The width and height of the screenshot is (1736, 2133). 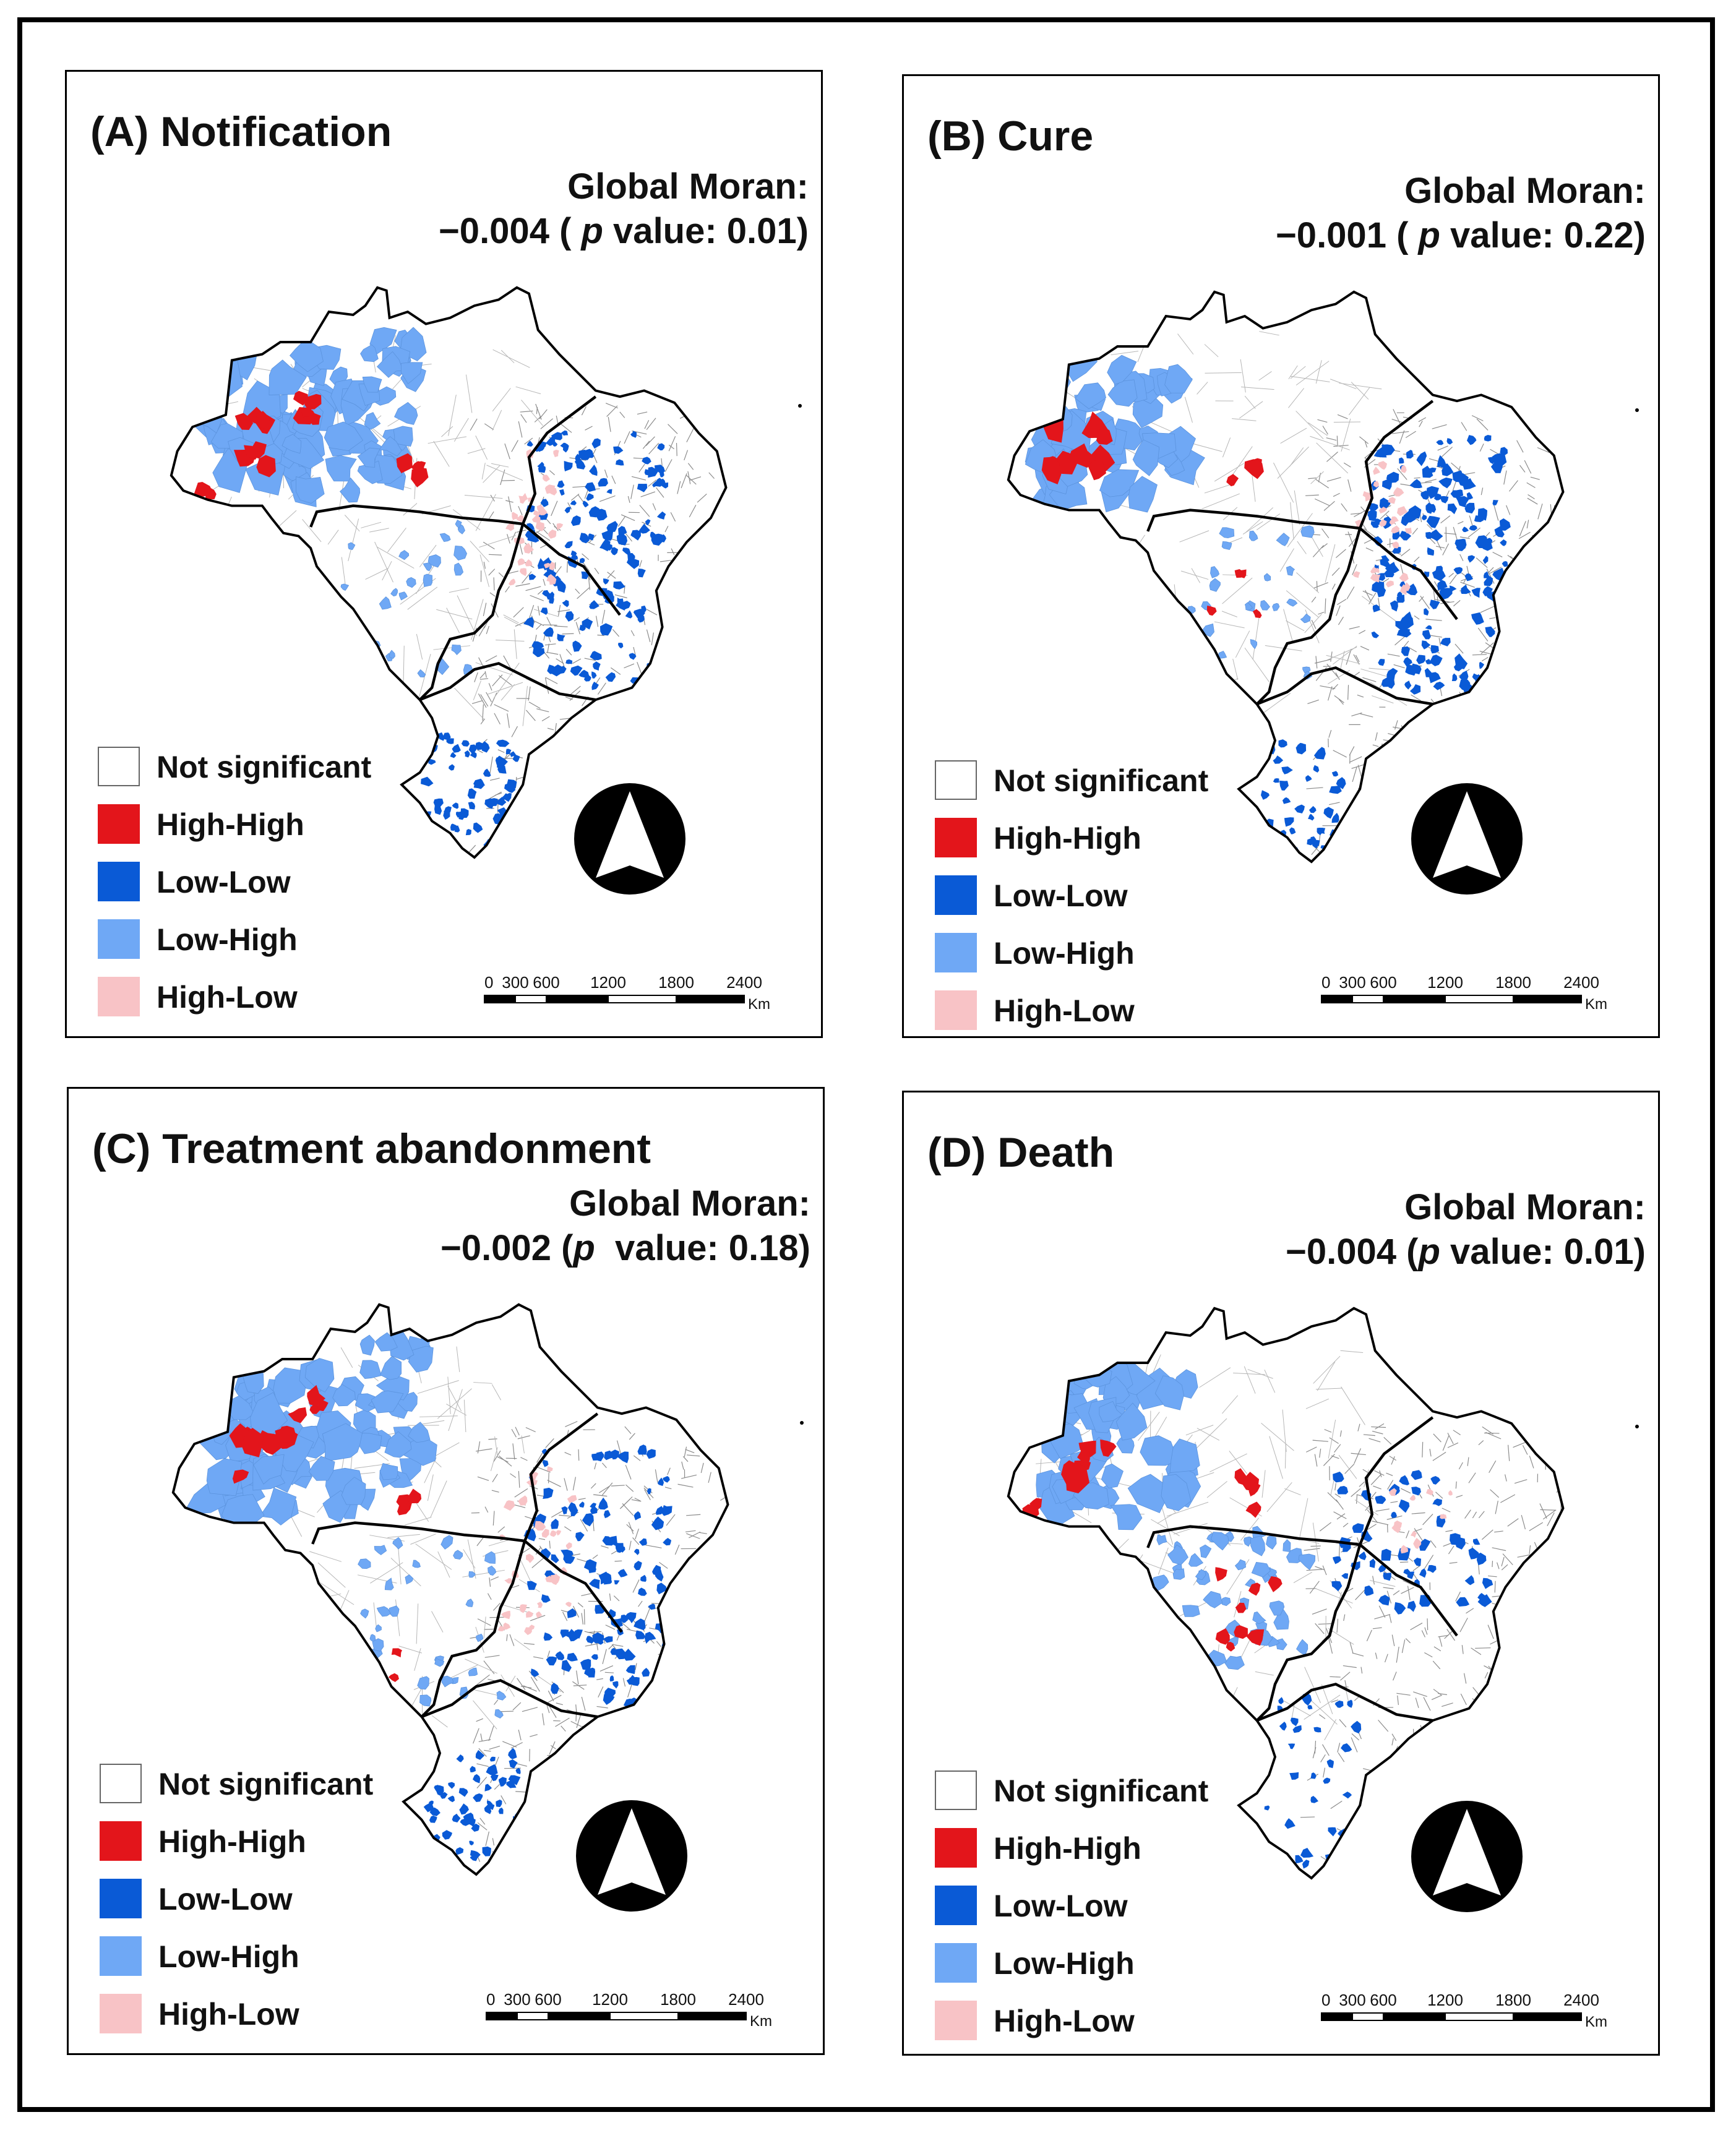 I want to click on scale-tick-label: 2400, so click(x=744, y=982).